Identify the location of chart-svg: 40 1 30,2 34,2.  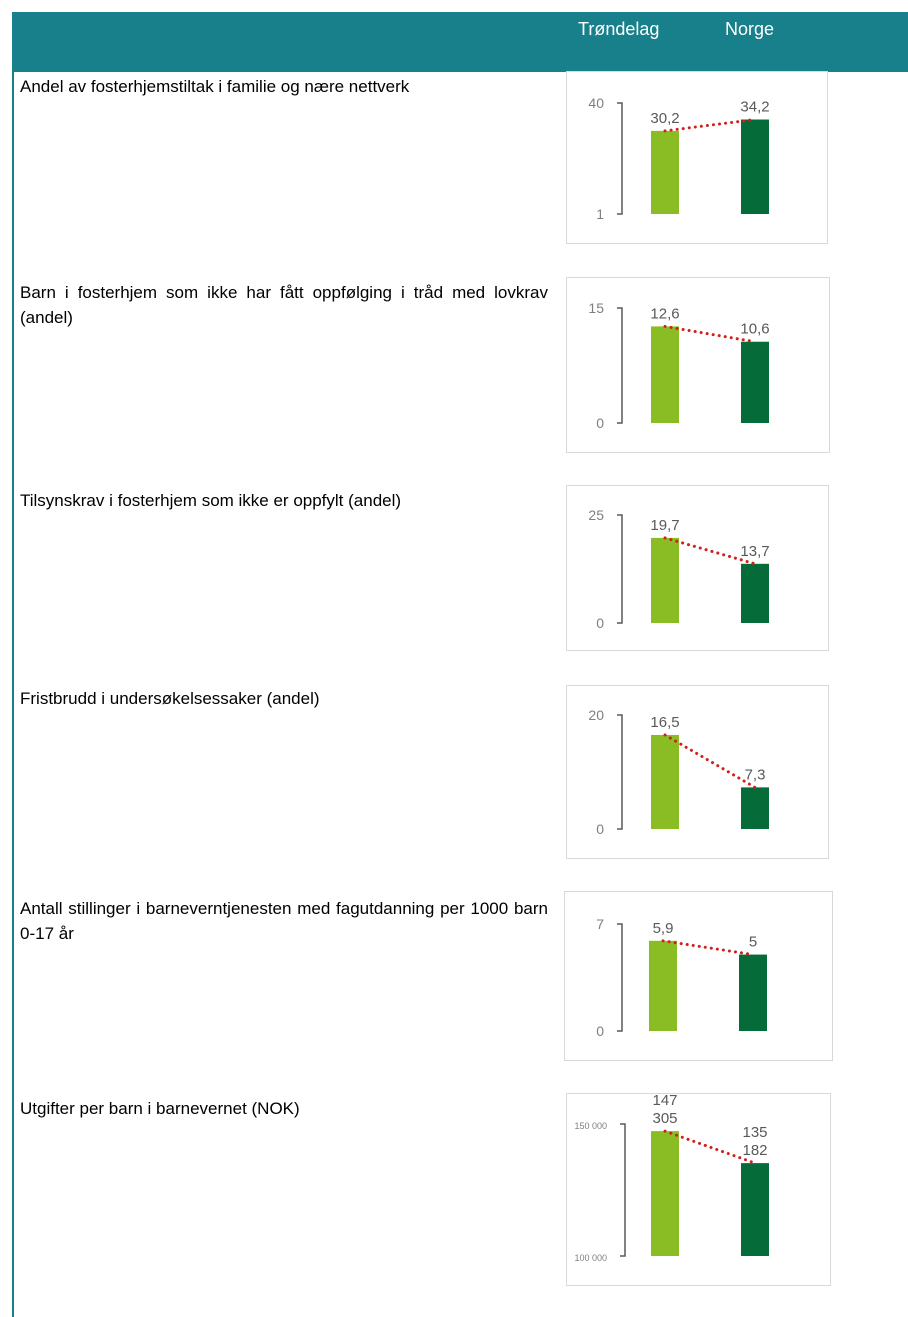
(678, 158).